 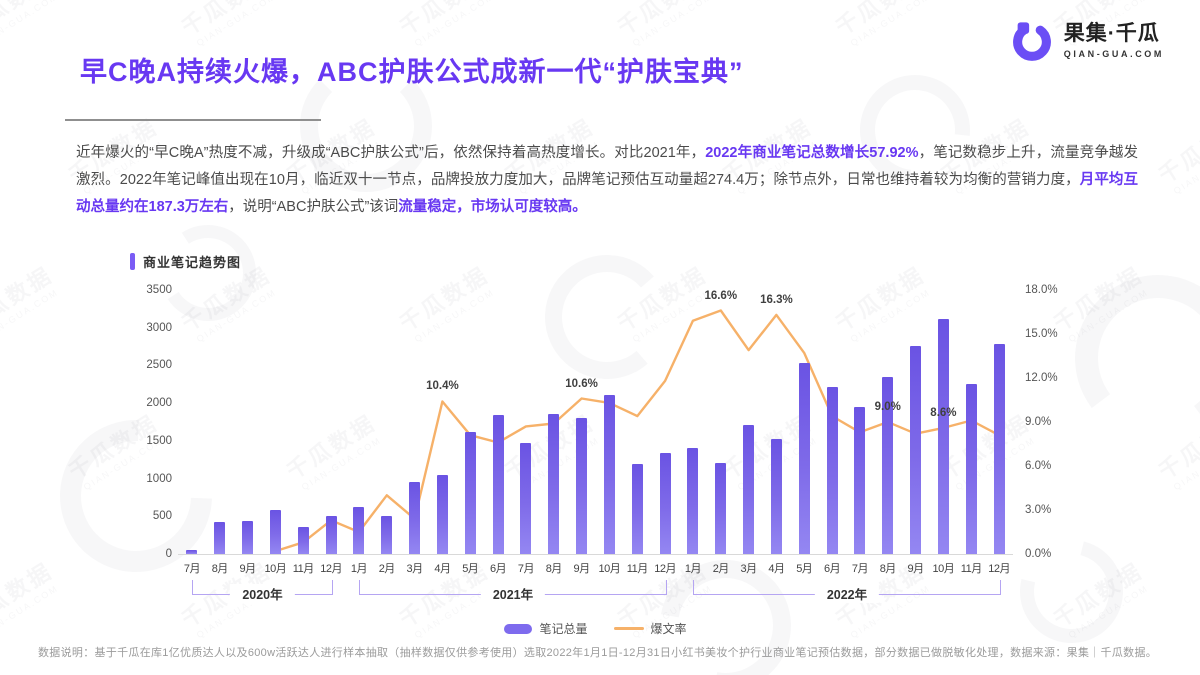 What do you see at coordinates (628, 628) in the screenshot?
I see `legend-line-swatch` at bounding box center [628, 628].